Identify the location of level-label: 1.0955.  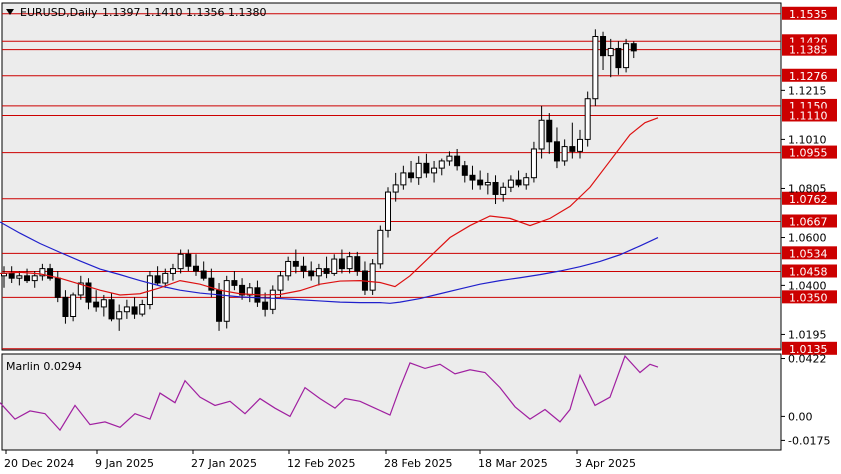
(808, 153).